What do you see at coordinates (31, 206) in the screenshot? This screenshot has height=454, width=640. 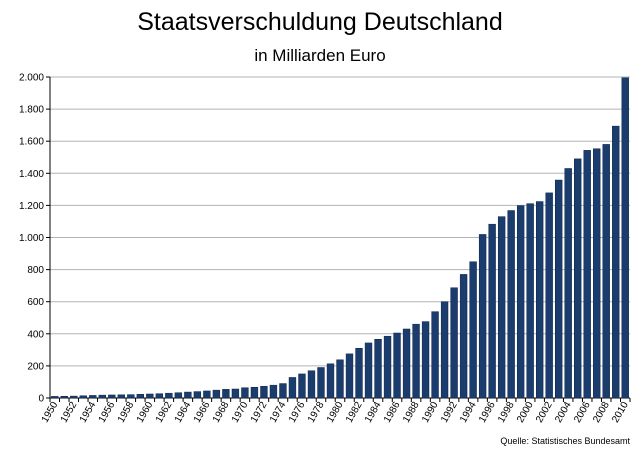 I see `y-tick-label: 1.200` at bounding box center [31, 206].